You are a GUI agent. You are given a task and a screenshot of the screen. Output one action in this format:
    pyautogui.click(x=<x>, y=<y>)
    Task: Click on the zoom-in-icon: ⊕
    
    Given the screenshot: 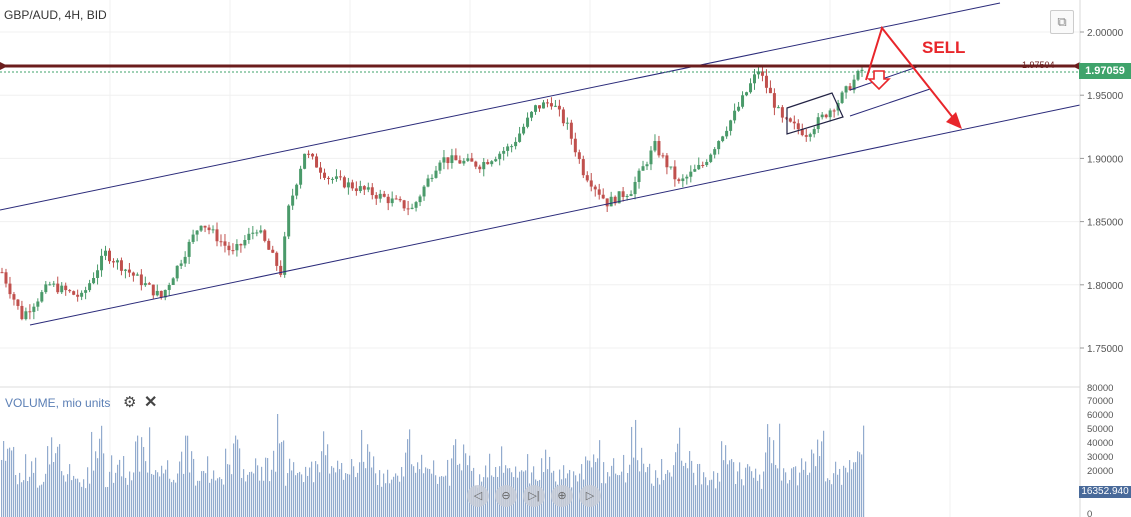 What is the action you would take?
    pyautogui.click(x=562, y=496)
    